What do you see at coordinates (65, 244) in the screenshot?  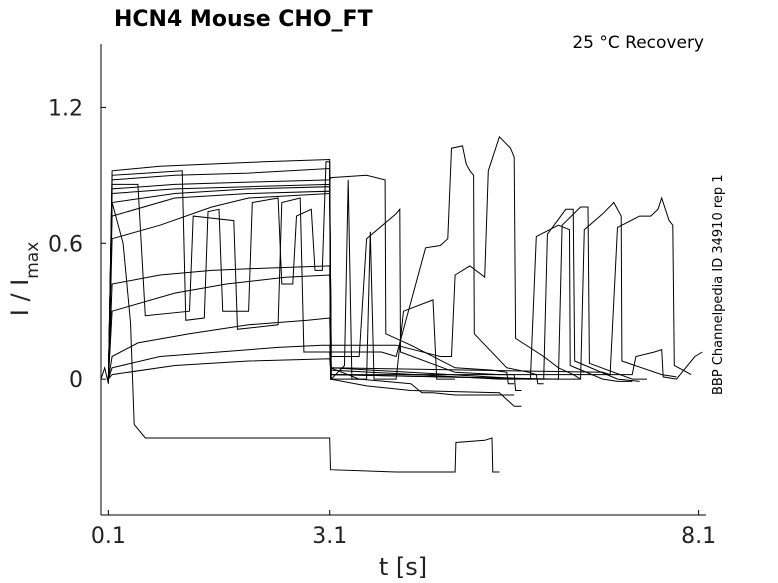 I see `y-tick-label: 0.6` at bounding box center [65, 244].